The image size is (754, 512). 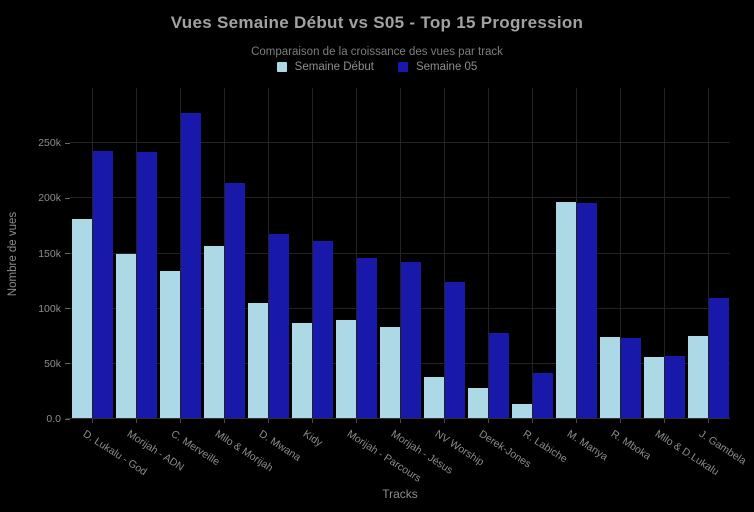 I want to click on x-axis-line, so click(x=398, y=418).